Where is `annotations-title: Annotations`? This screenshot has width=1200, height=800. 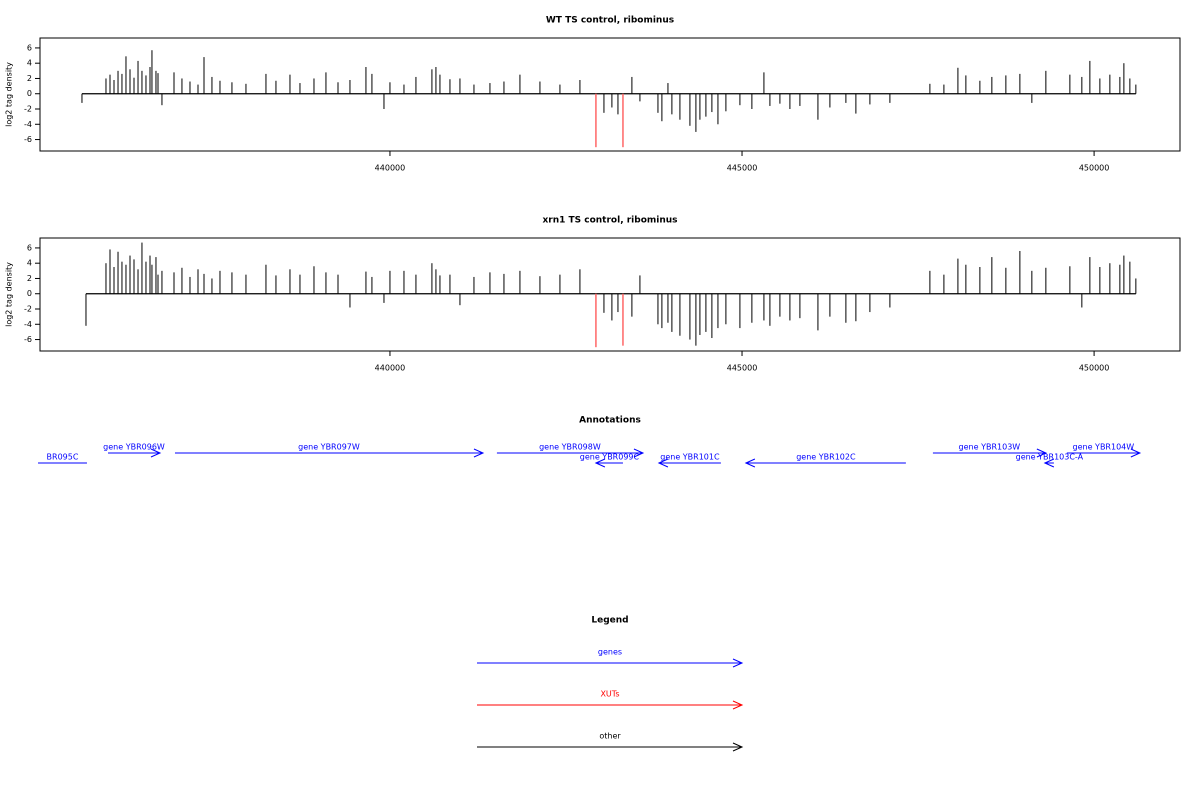
annotations-title: Annotations is located at coordinates (610, 421).